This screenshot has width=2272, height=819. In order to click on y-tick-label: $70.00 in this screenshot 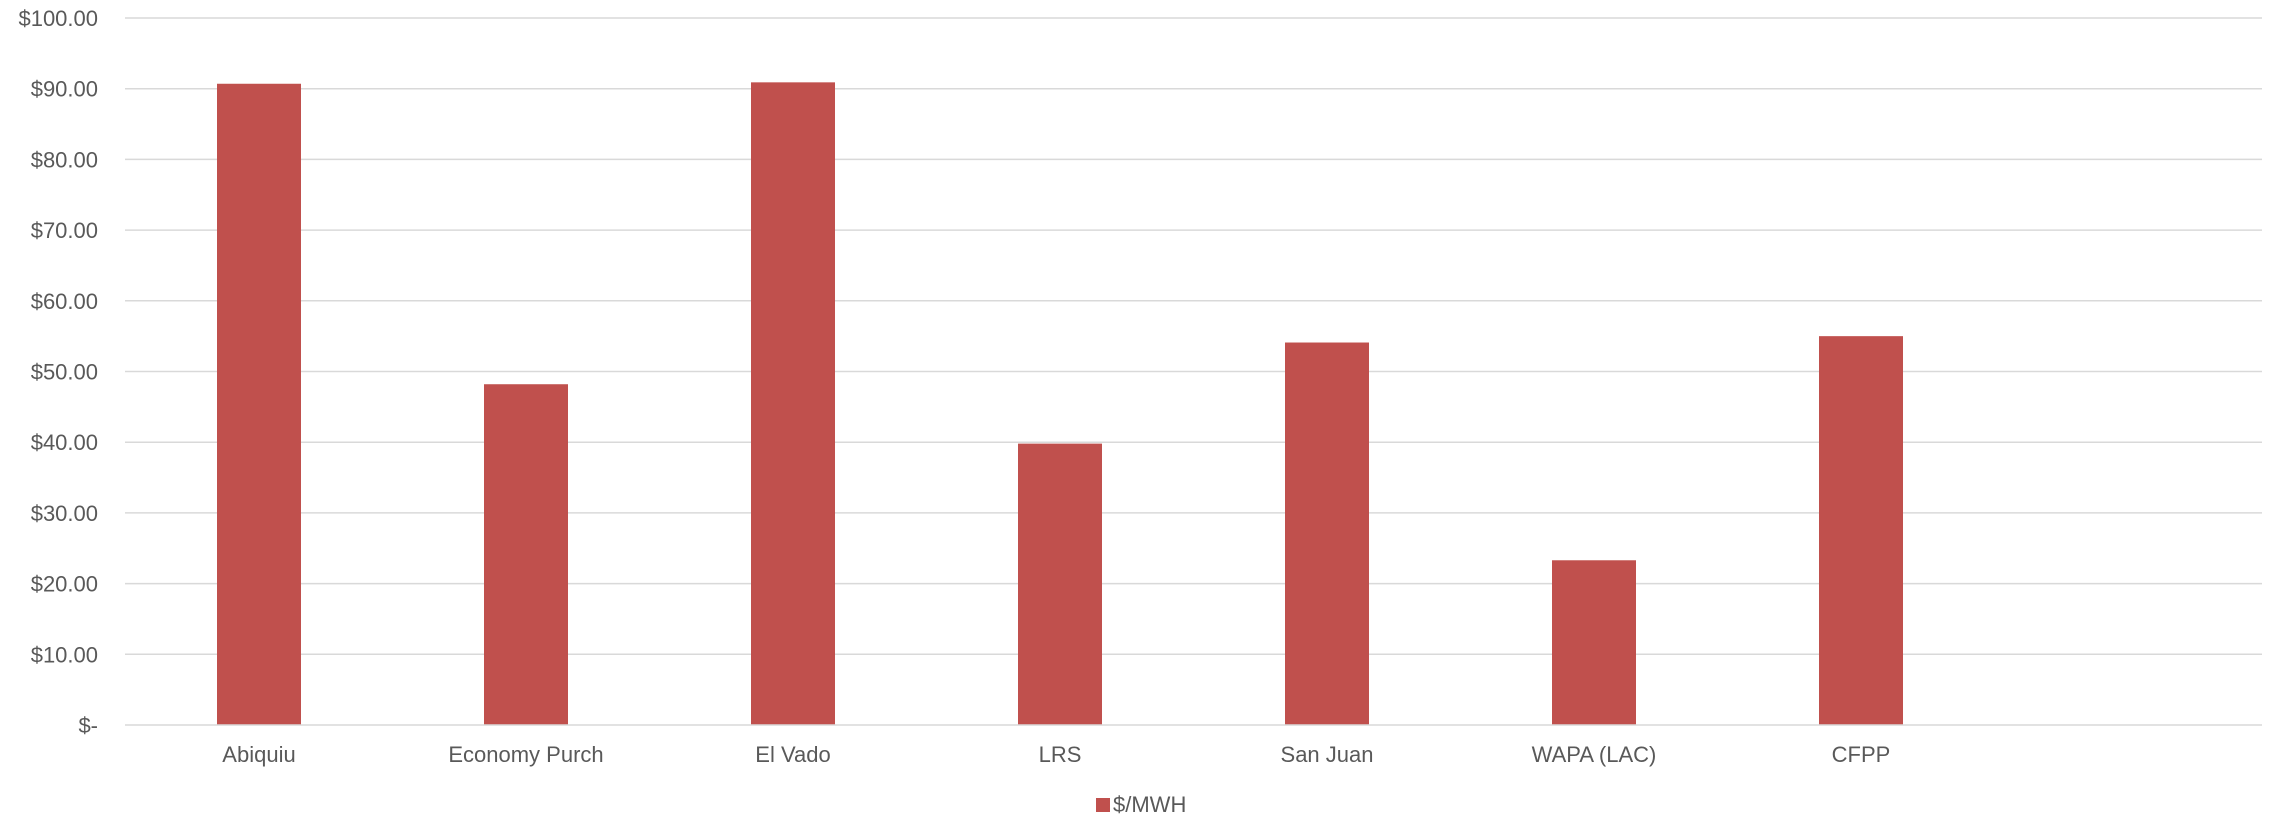, I will do `click(64, 230)`.